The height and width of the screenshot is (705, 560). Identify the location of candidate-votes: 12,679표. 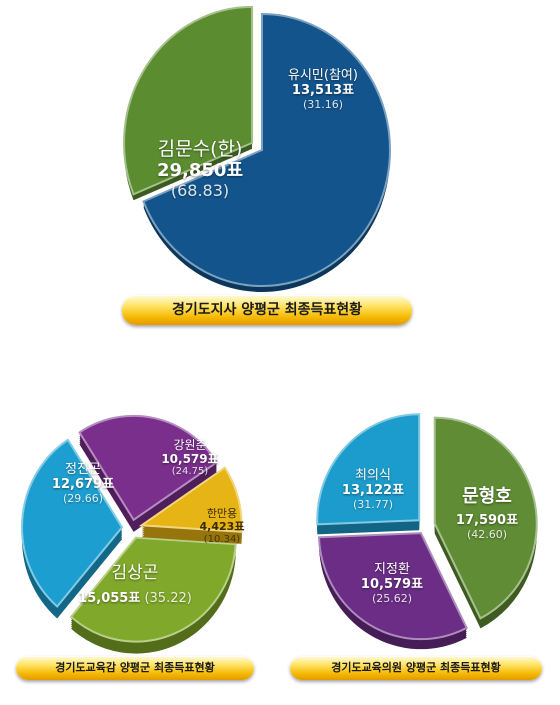
(83, 485).